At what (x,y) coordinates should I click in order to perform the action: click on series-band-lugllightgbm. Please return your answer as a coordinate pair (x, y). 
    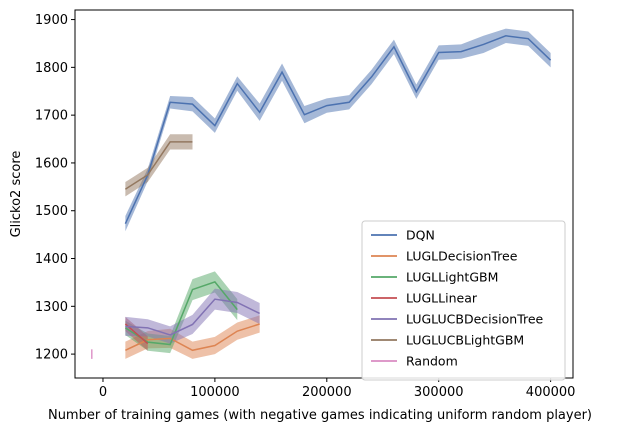
    Looking at the image, I should click on (181, 312).